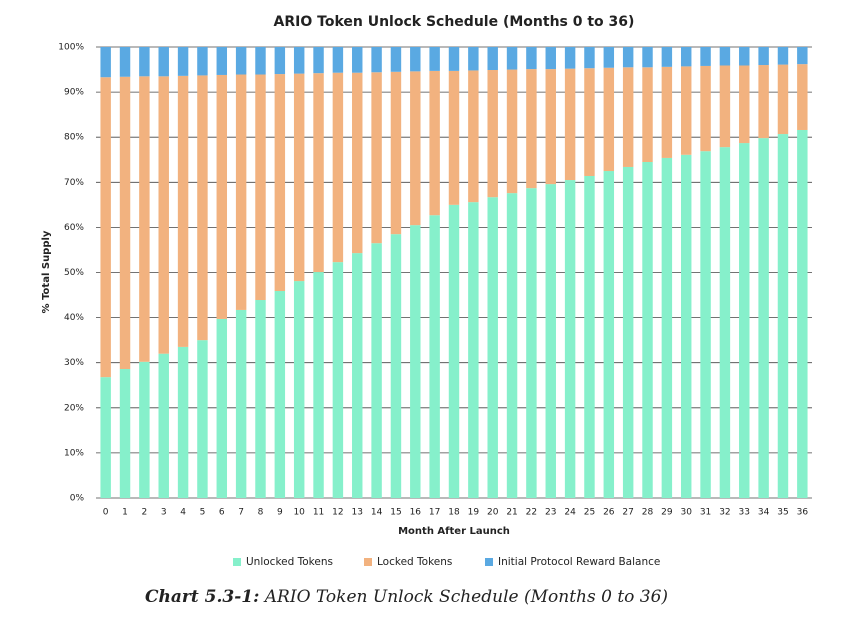 This screenshot has height=638, width=860. What do you see at coordinates (74, 363) in the screenshot?
I see `y-tick-label: 30%` at bounding box center [74, 363].